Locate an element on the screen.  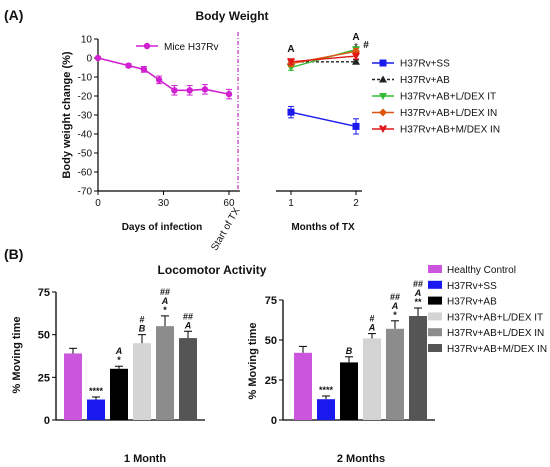
panel-b-title: Locomotor Activity is located at coordinates (212, 270).